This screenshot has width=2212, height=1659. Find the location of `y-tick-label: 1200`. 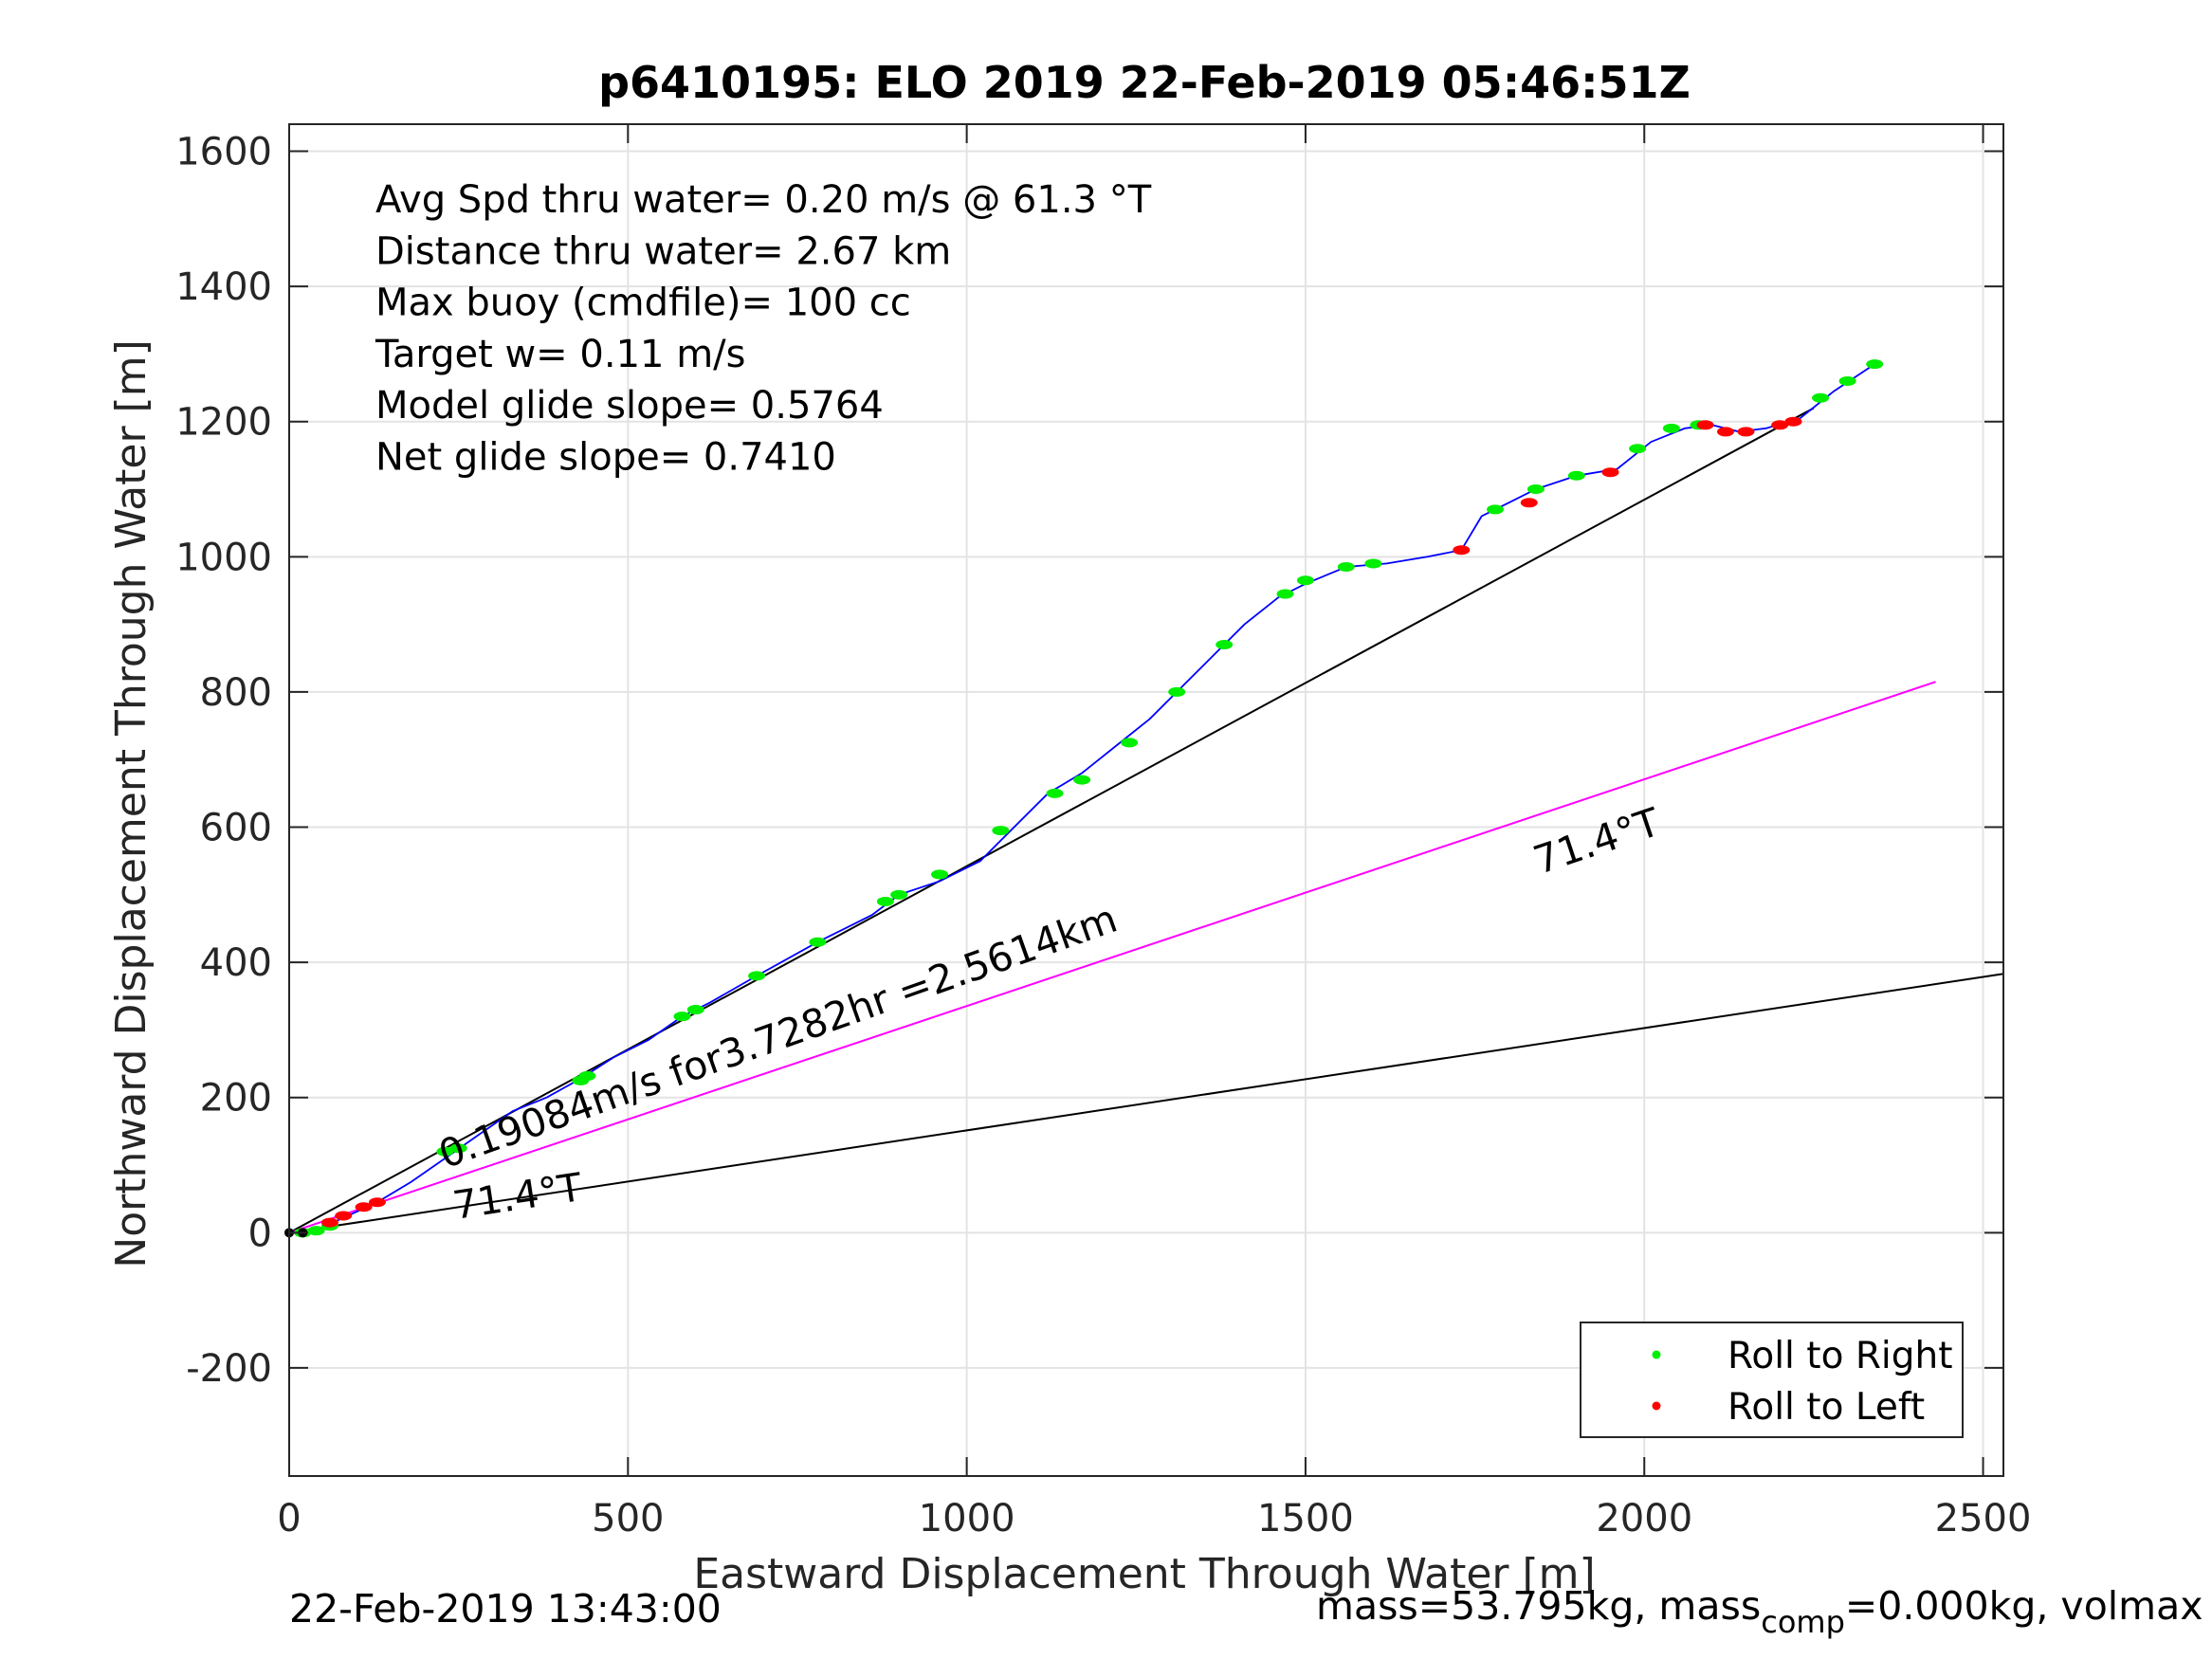

y-tick-label: 1200 is located at coordinates (223, 423).